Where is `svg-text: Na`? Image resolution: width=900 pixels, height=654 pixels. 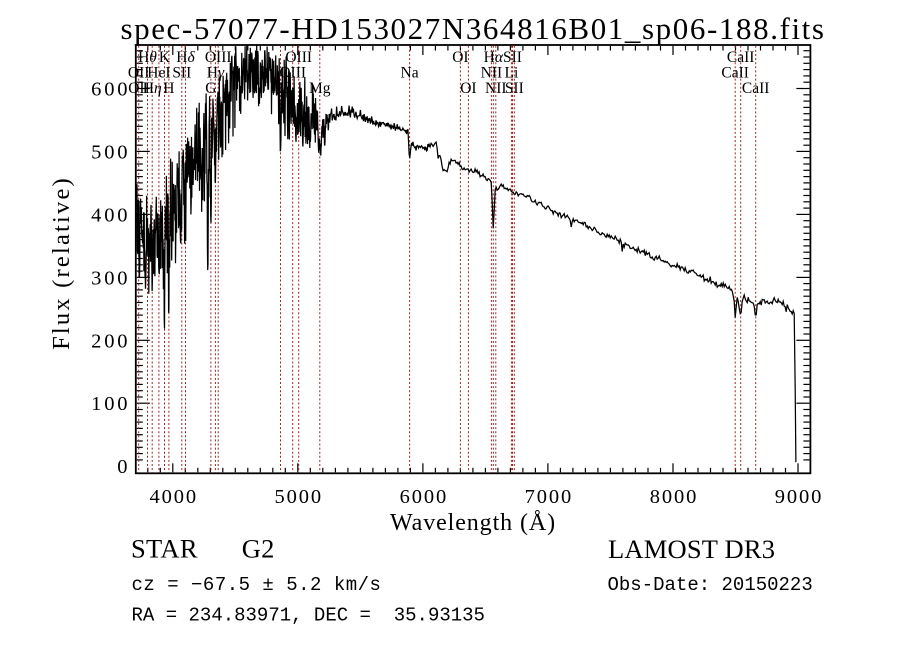
svg-text: Na is located at coordinates (410, 73).